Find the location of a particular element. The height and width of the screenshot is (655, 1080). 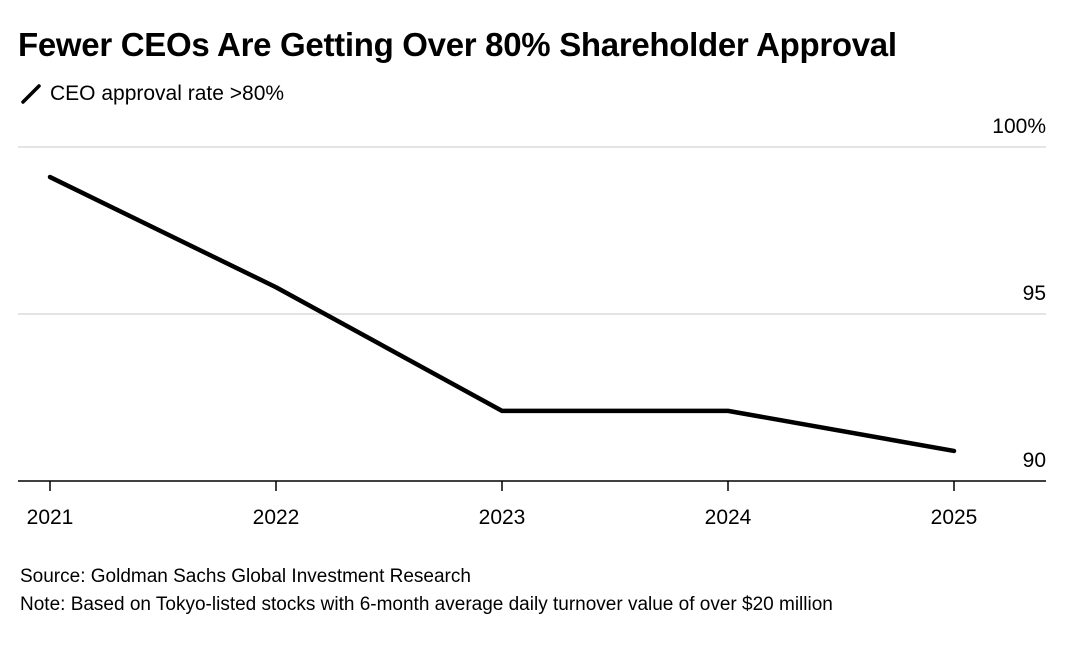

x-tick-label: 2023 is located at coordinates (502, 517).